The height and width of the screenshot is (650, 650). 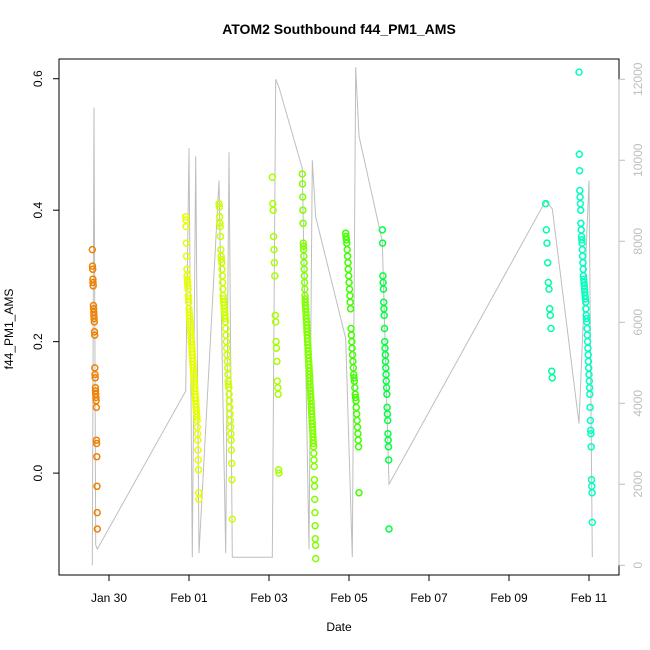 I want to click on chart-title: ATOM2 Southbound f44_PM1_AMS, so click(x=339, y=29).